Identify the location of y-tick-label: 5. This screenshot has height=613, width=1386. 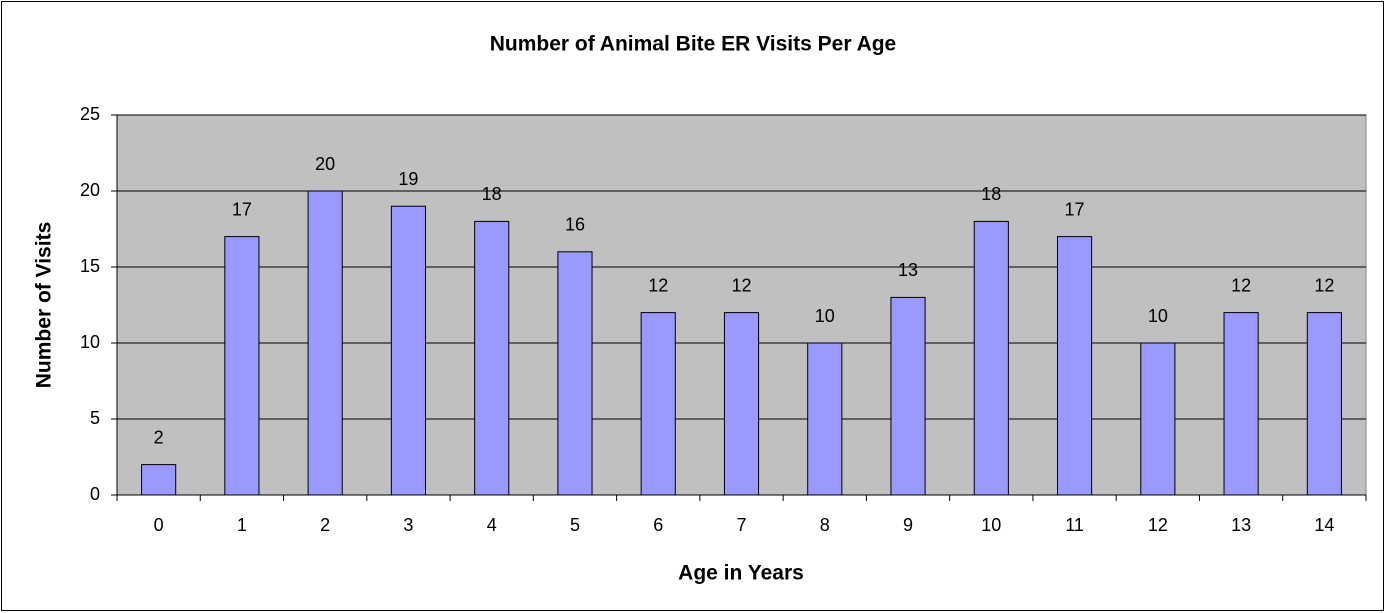
(95, 418).